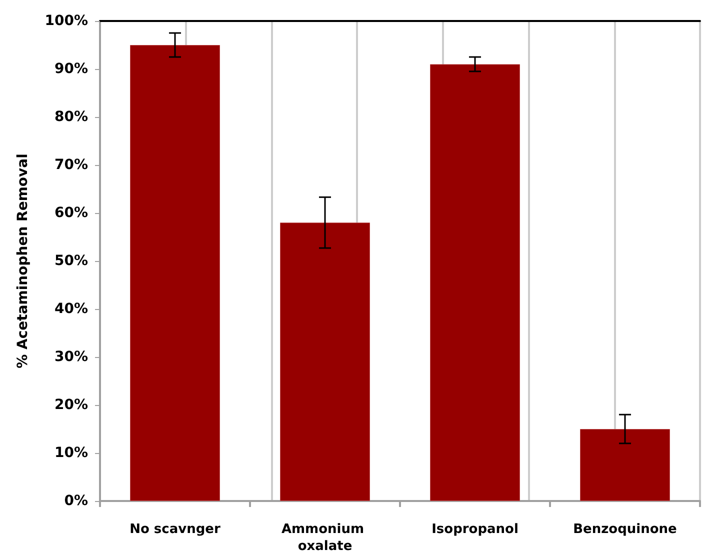  Describe the element at coordinates (71, 69) in the screenshot. I see `y-tick-label: 90%` at that location.